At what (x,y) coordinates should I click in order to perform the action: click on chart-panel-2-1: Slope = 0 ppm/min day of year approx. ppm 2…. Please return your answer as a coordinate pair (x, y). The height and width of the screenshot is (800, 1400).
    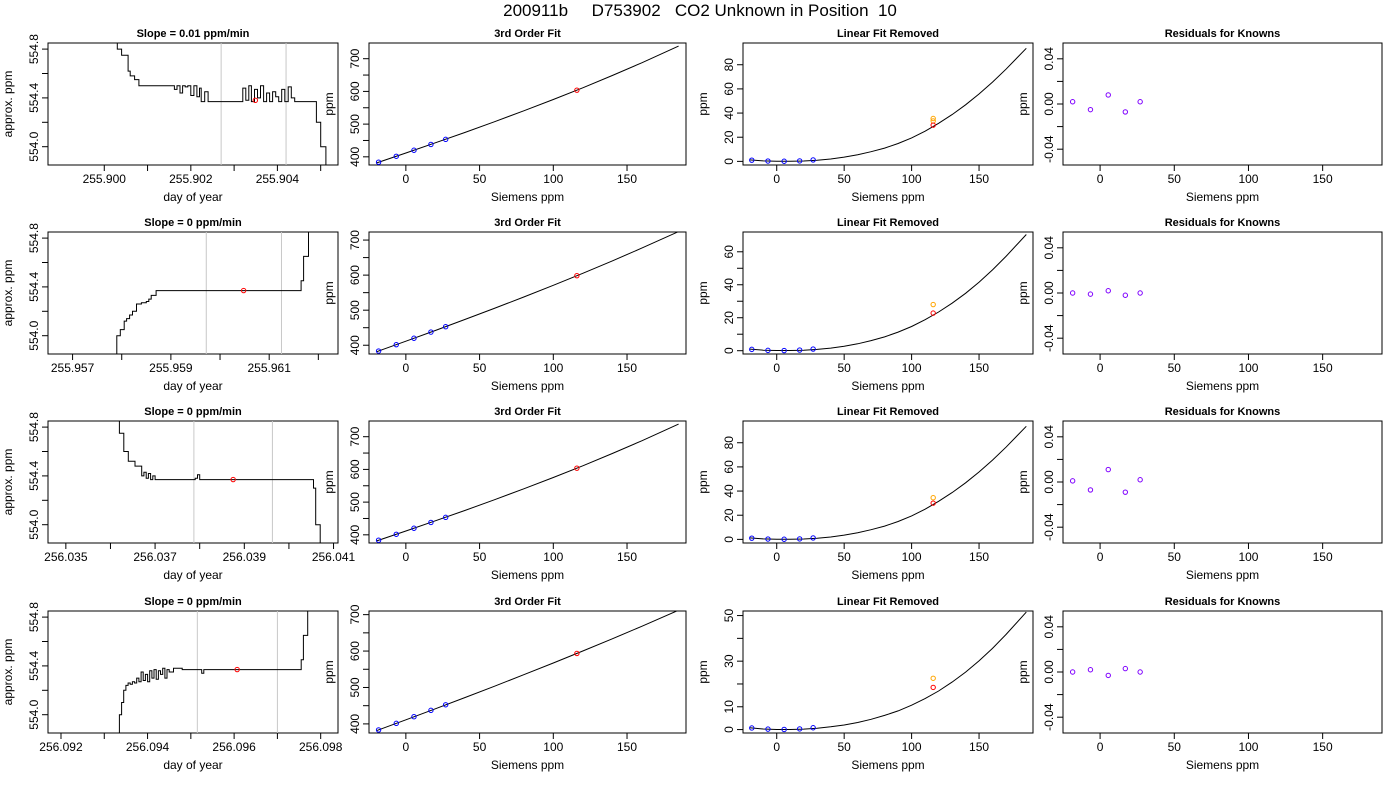
    Looking at the image, I should click on (170, 305).